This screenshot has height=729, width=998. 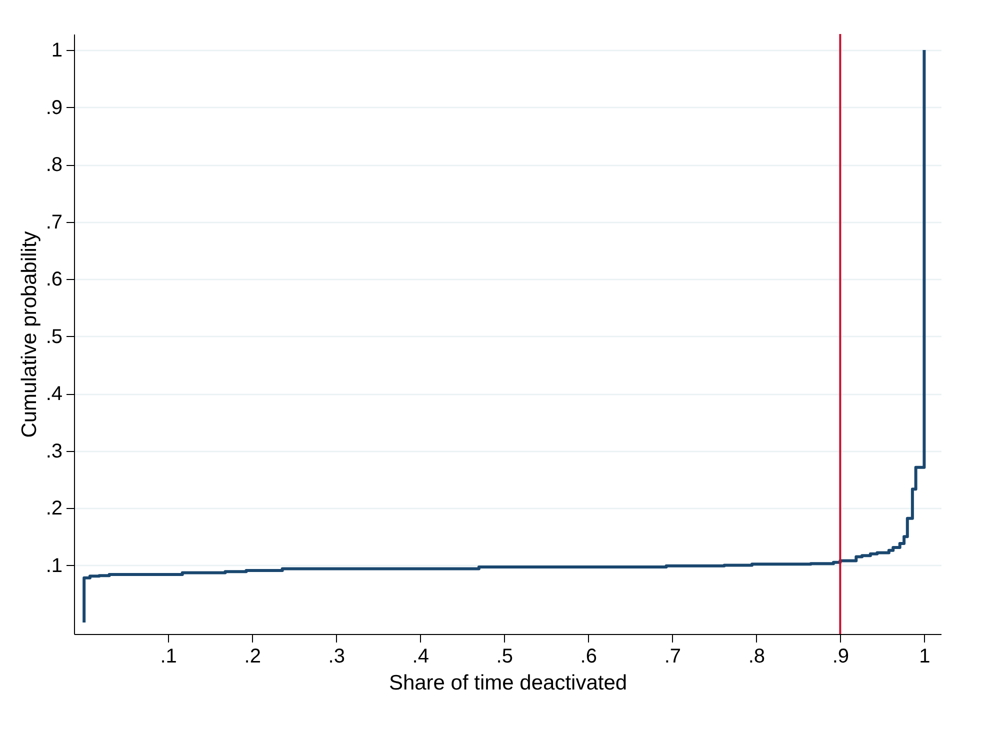 What do you see at coordinates (29, 334) in the screenshot?
I see `y-axis-title: Cumulative probability` at bounding box center [29, 334].